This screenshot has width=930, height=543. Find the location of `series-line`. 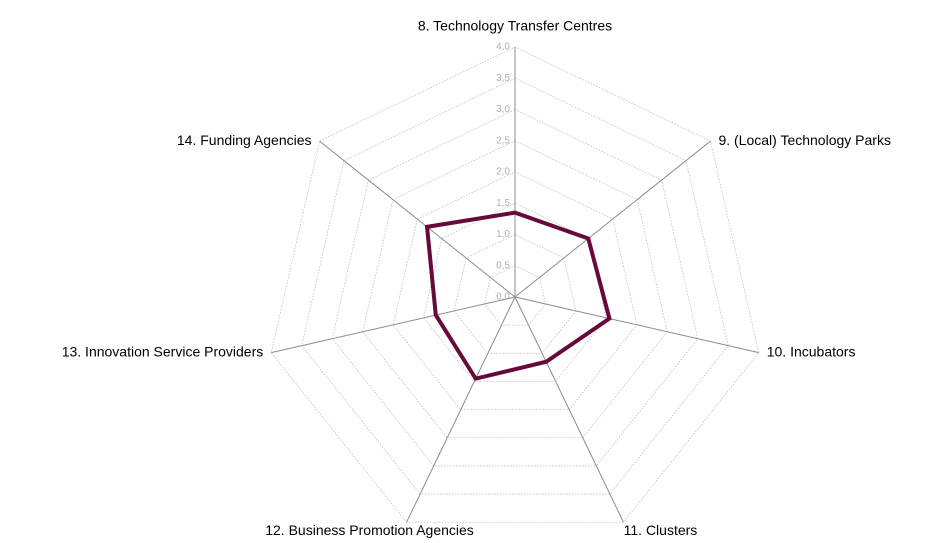

series-line is located at coordinates (518, 295).